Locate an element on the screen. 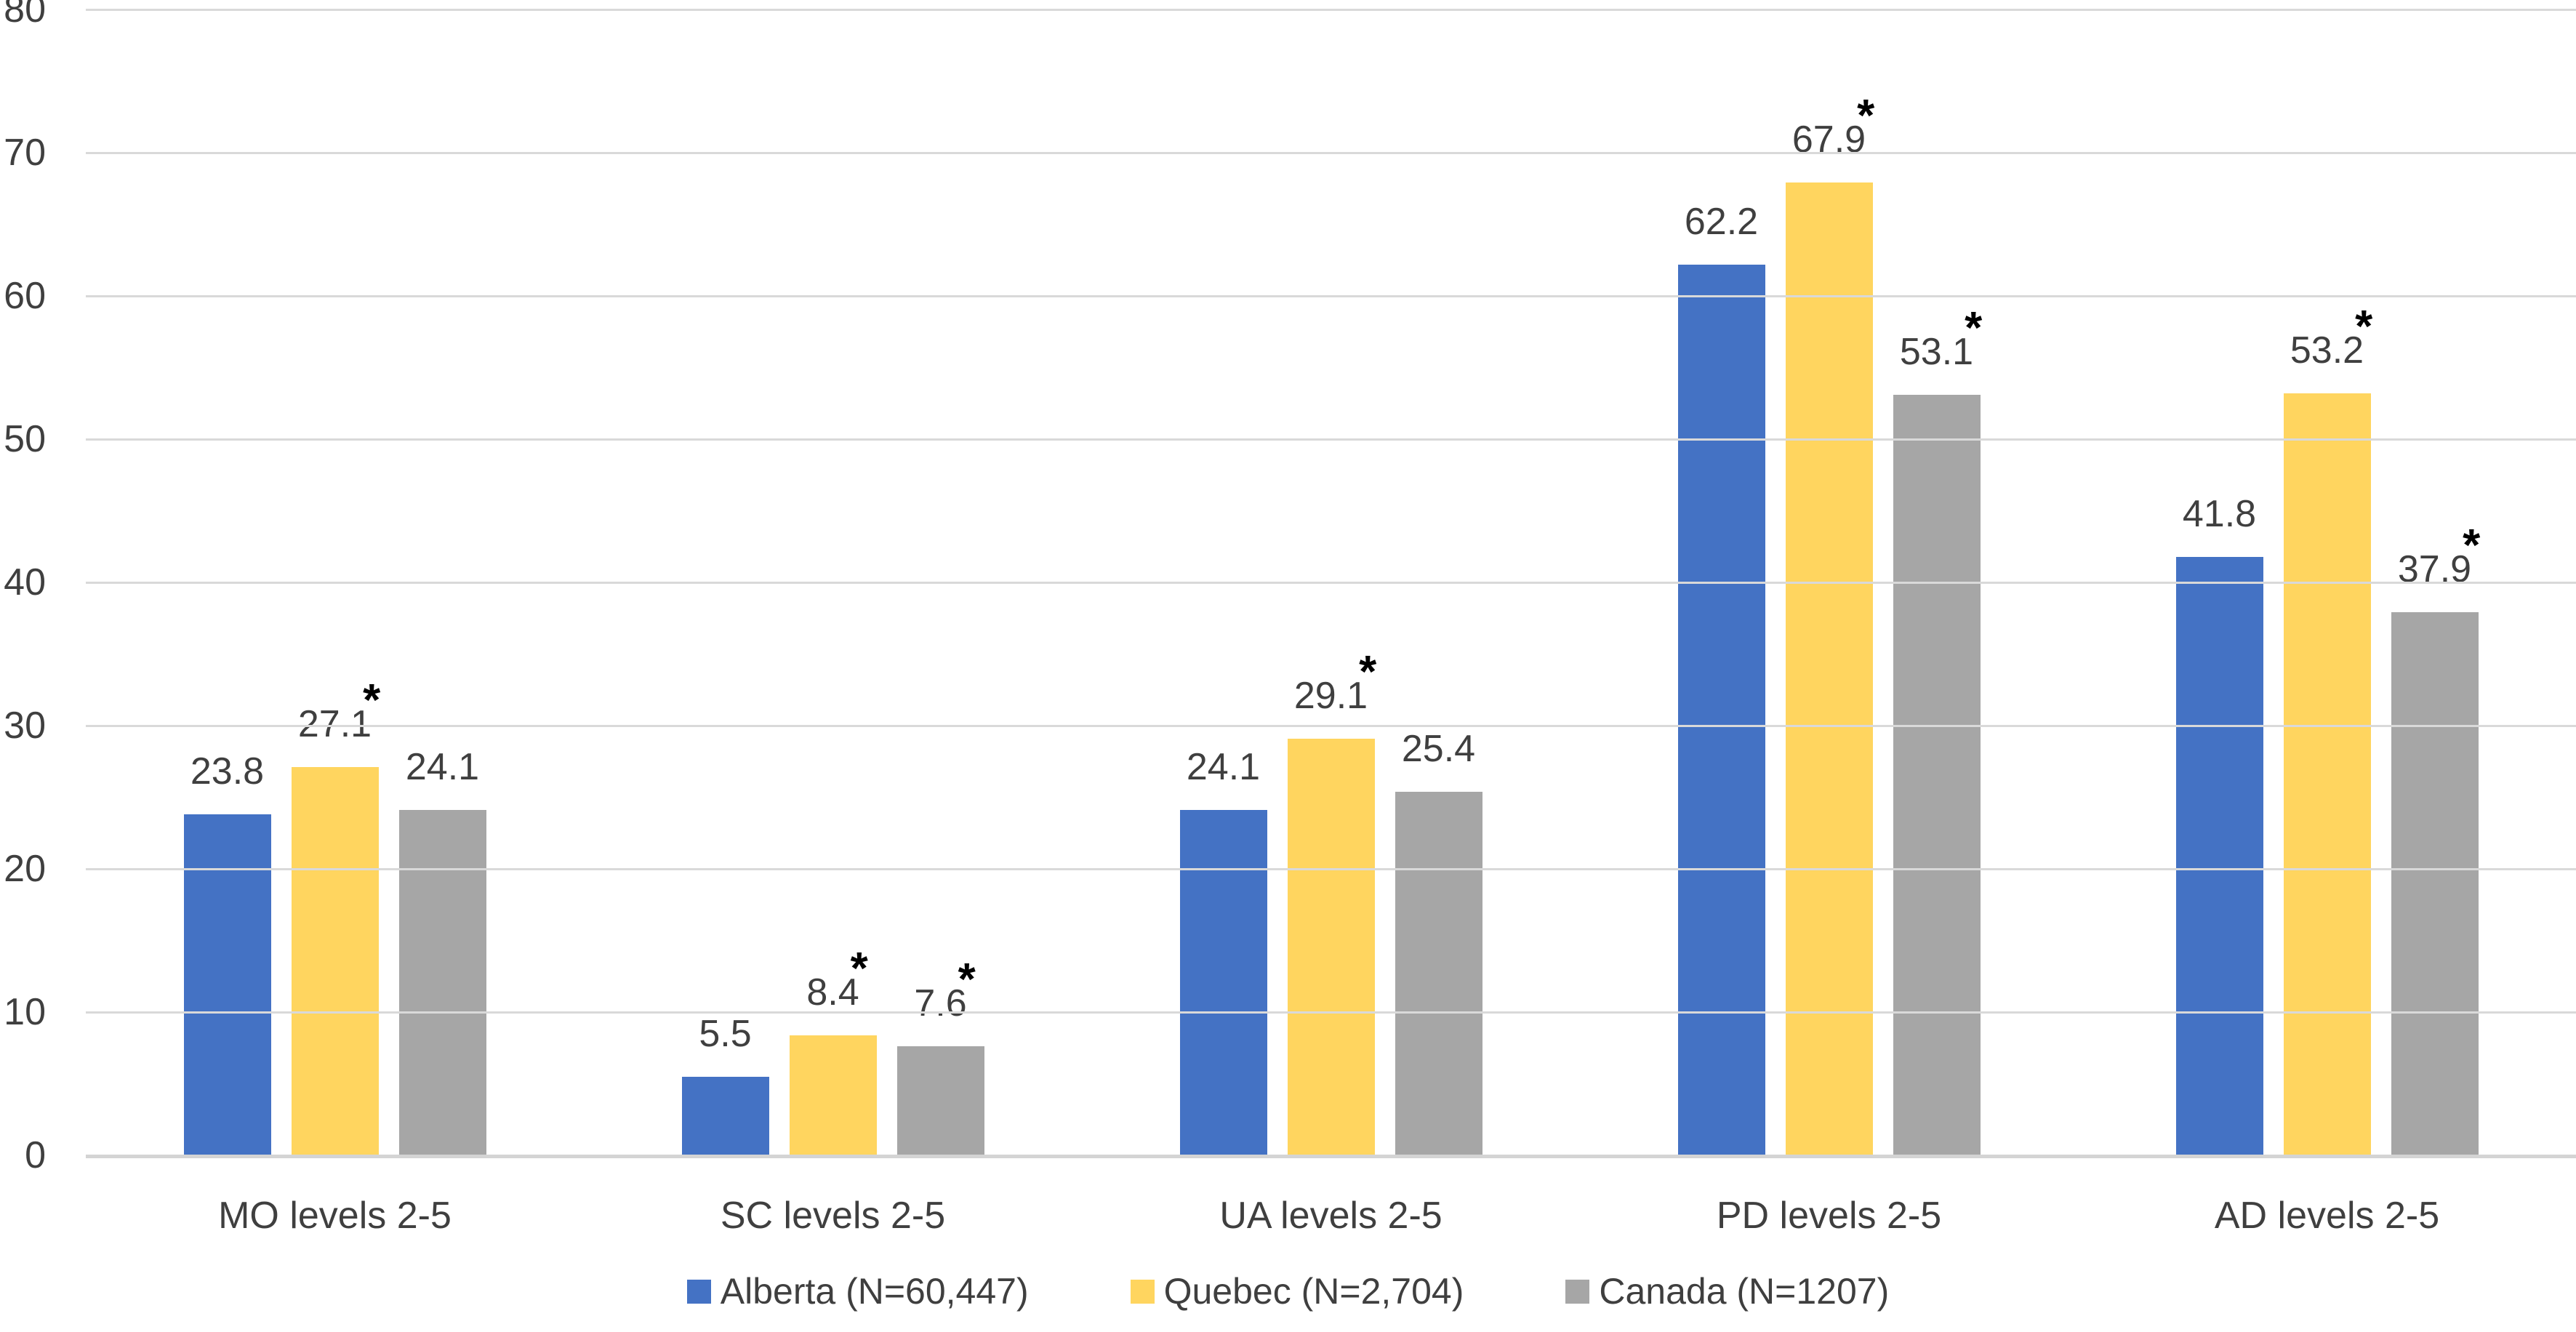  legend-item-quebec: Quebec (N=2,704) is located at coordinates (1297, 1291).